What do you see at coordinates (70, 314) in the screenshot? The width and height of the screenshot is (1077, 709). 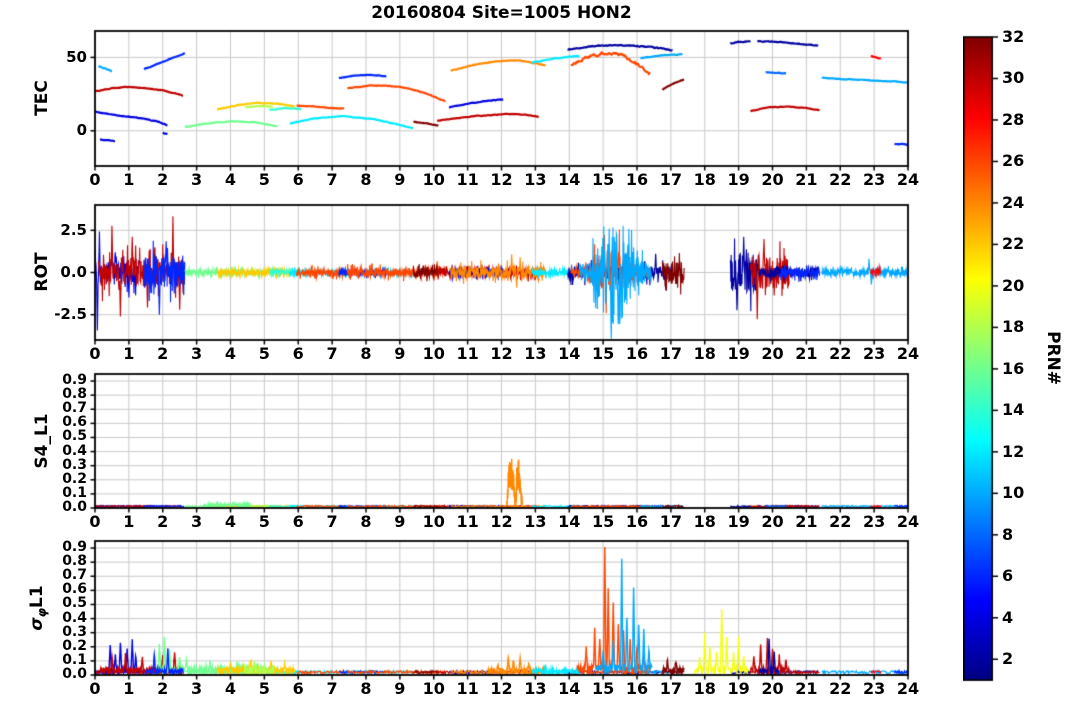 I see `y-tick-label: -2.5` at bounding box center [70, 314].